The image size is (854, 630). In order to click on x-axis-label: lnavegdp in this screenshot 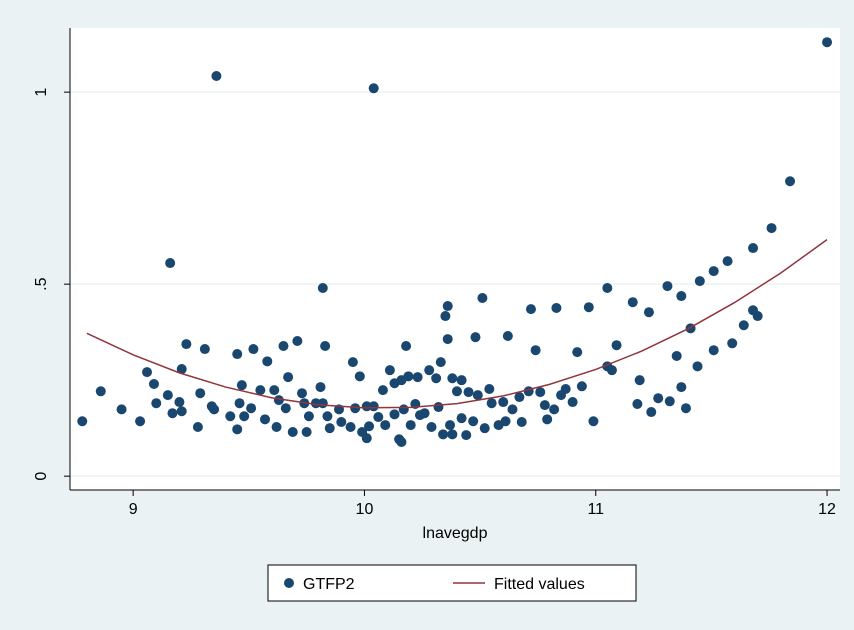, I will do `click(455, 533)`.